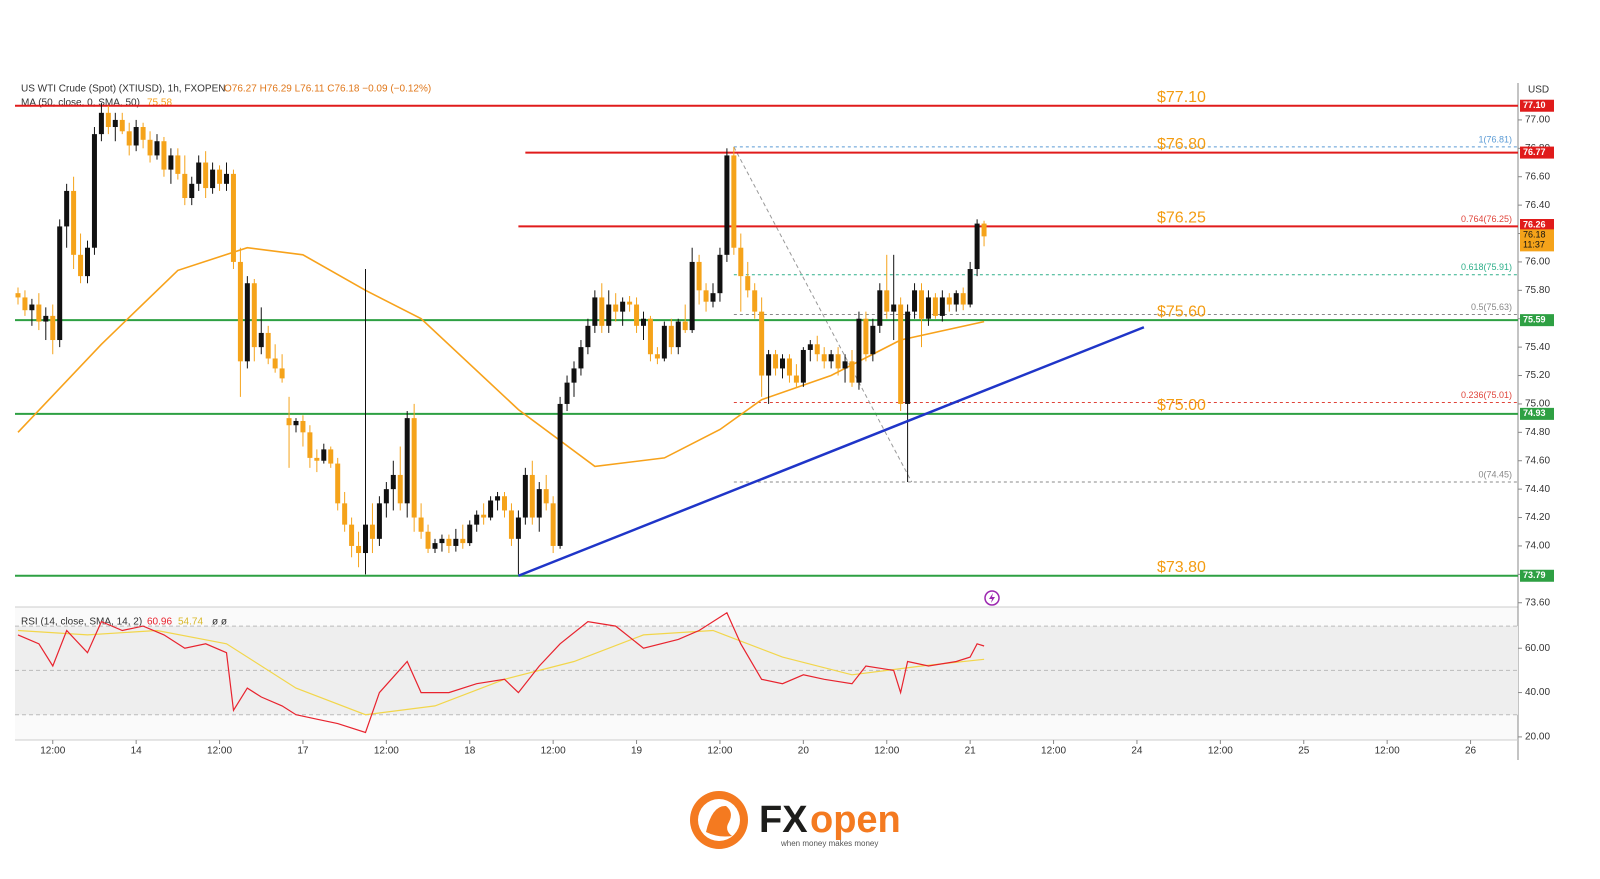 Image resolution: width=1600 pixels, height=879 pixels. What do you see at coordinates (470, 751) in the screenshot?
I see `x-tick-label: 18` at bounding box center [470, 751].